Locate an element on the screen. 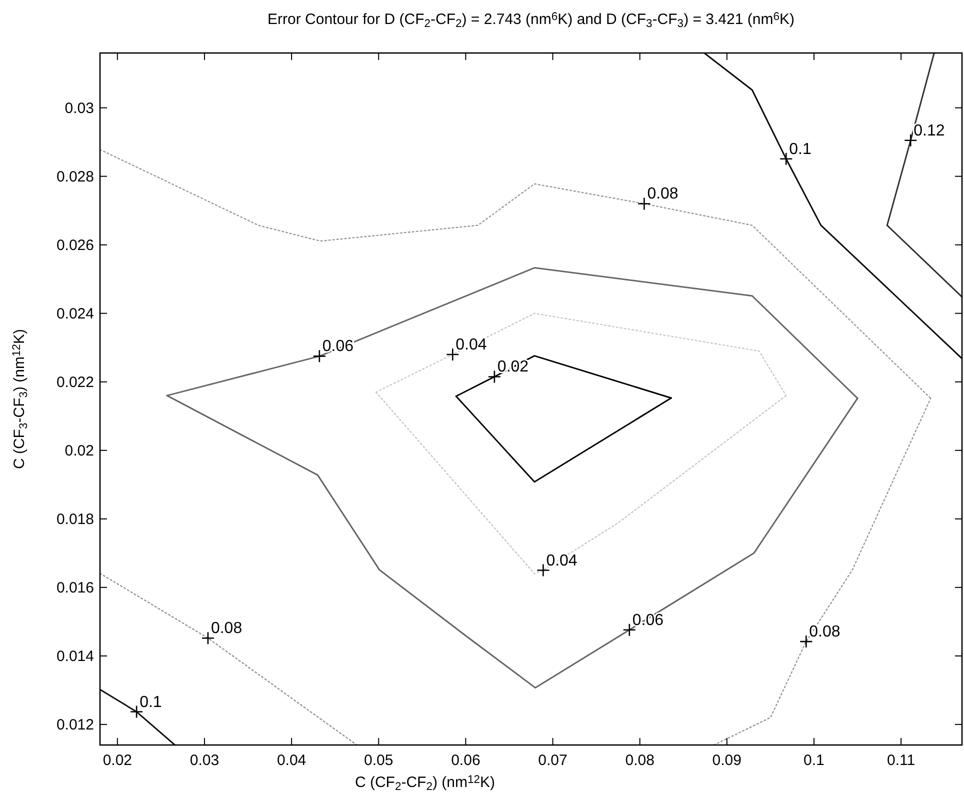 The image size is (964, 794). x-tick-label: 0.09 is located at coordinates (727, 760).